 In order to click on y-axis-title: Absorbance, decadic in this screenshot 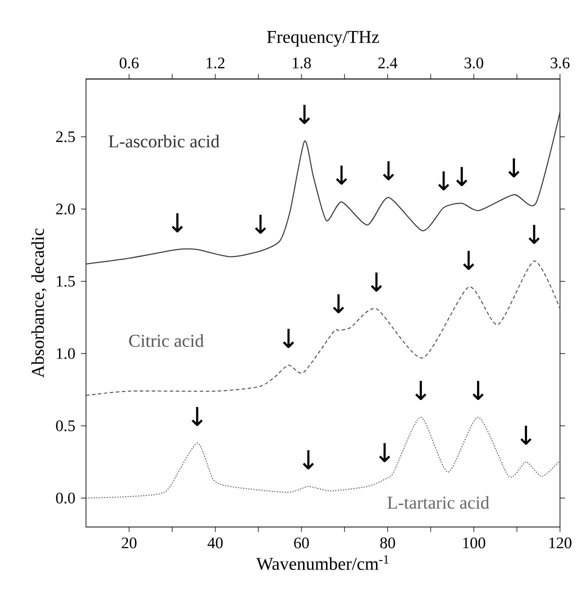, I will do `click(39, 303)`.